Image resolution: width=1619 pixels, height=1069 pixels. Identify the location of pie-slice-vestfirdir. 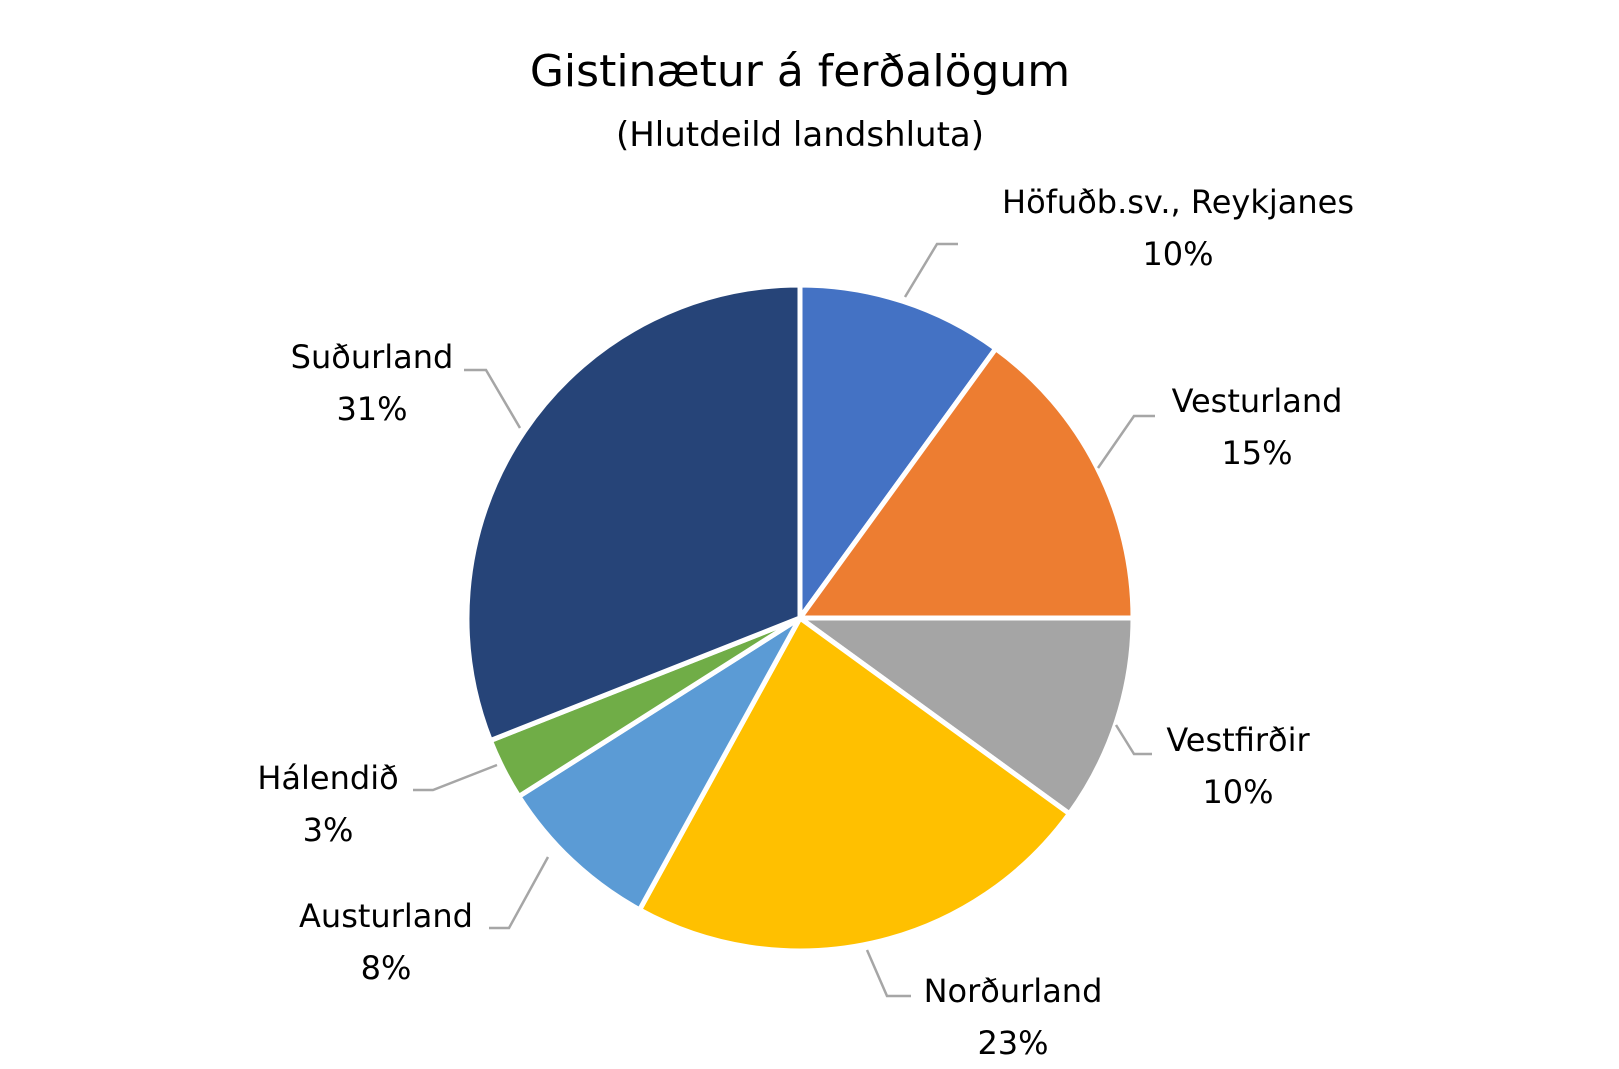
(966, 716).